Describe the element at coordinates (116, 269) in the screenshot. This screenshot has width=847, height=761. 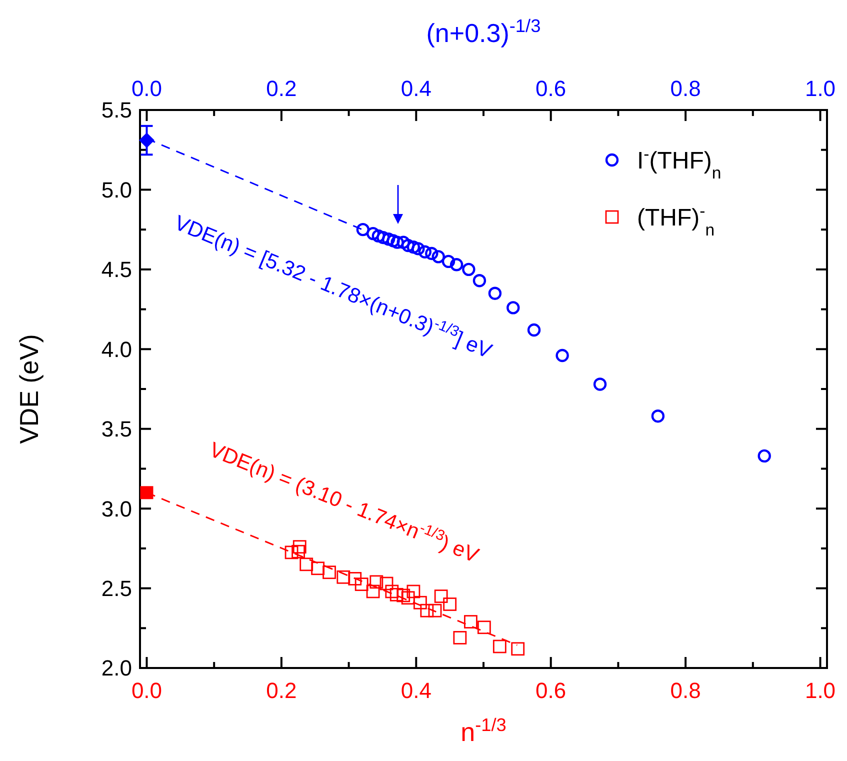
I see `y-tick-label: 4.5` at that location.